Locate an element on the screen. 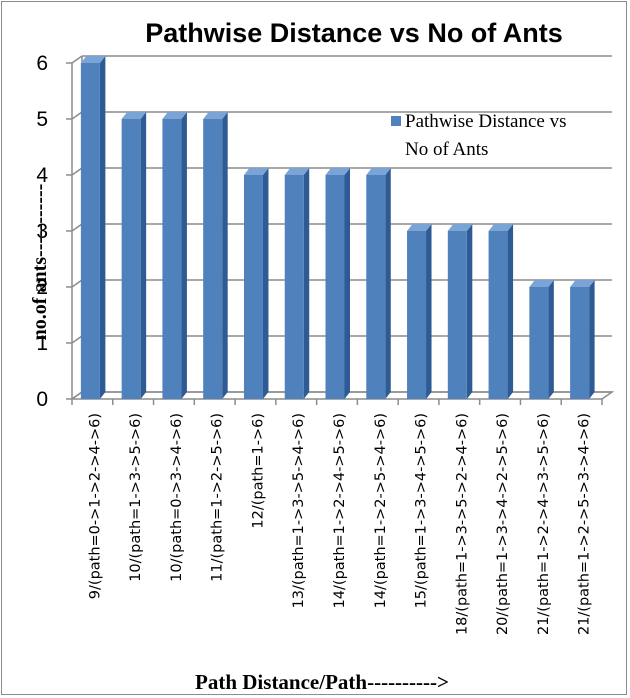 The image size is (630, 698). x-tick-label-5: 13/(path=1->3->5->4->6) is located at coordinates (299, 510).